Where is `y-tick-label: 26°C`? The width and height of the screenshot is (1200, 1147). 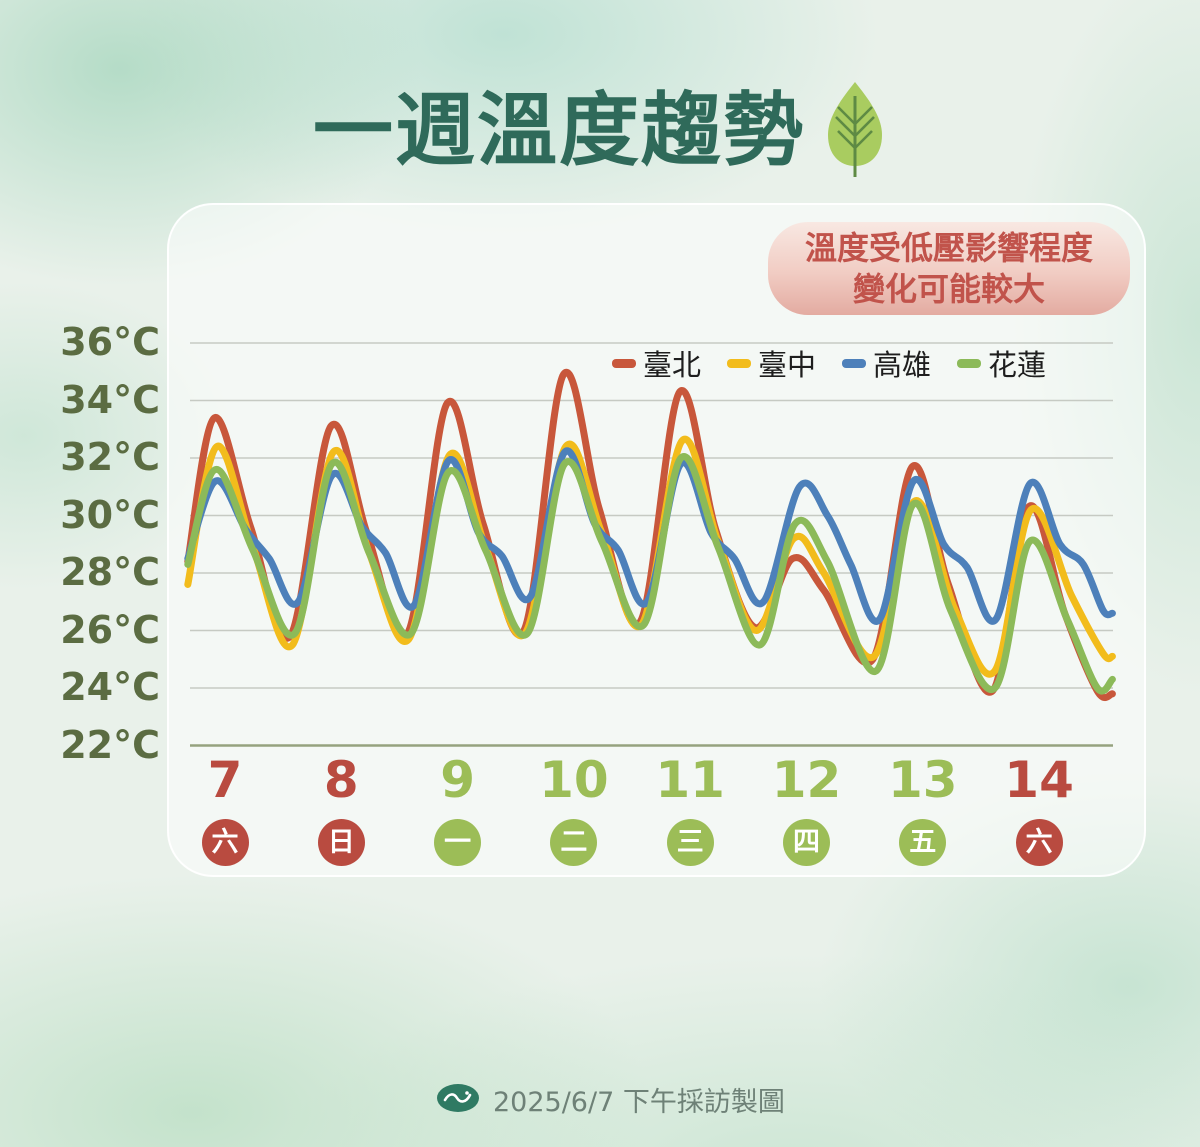
y-tick-label: 26°C is located at coordinates (110, 629).